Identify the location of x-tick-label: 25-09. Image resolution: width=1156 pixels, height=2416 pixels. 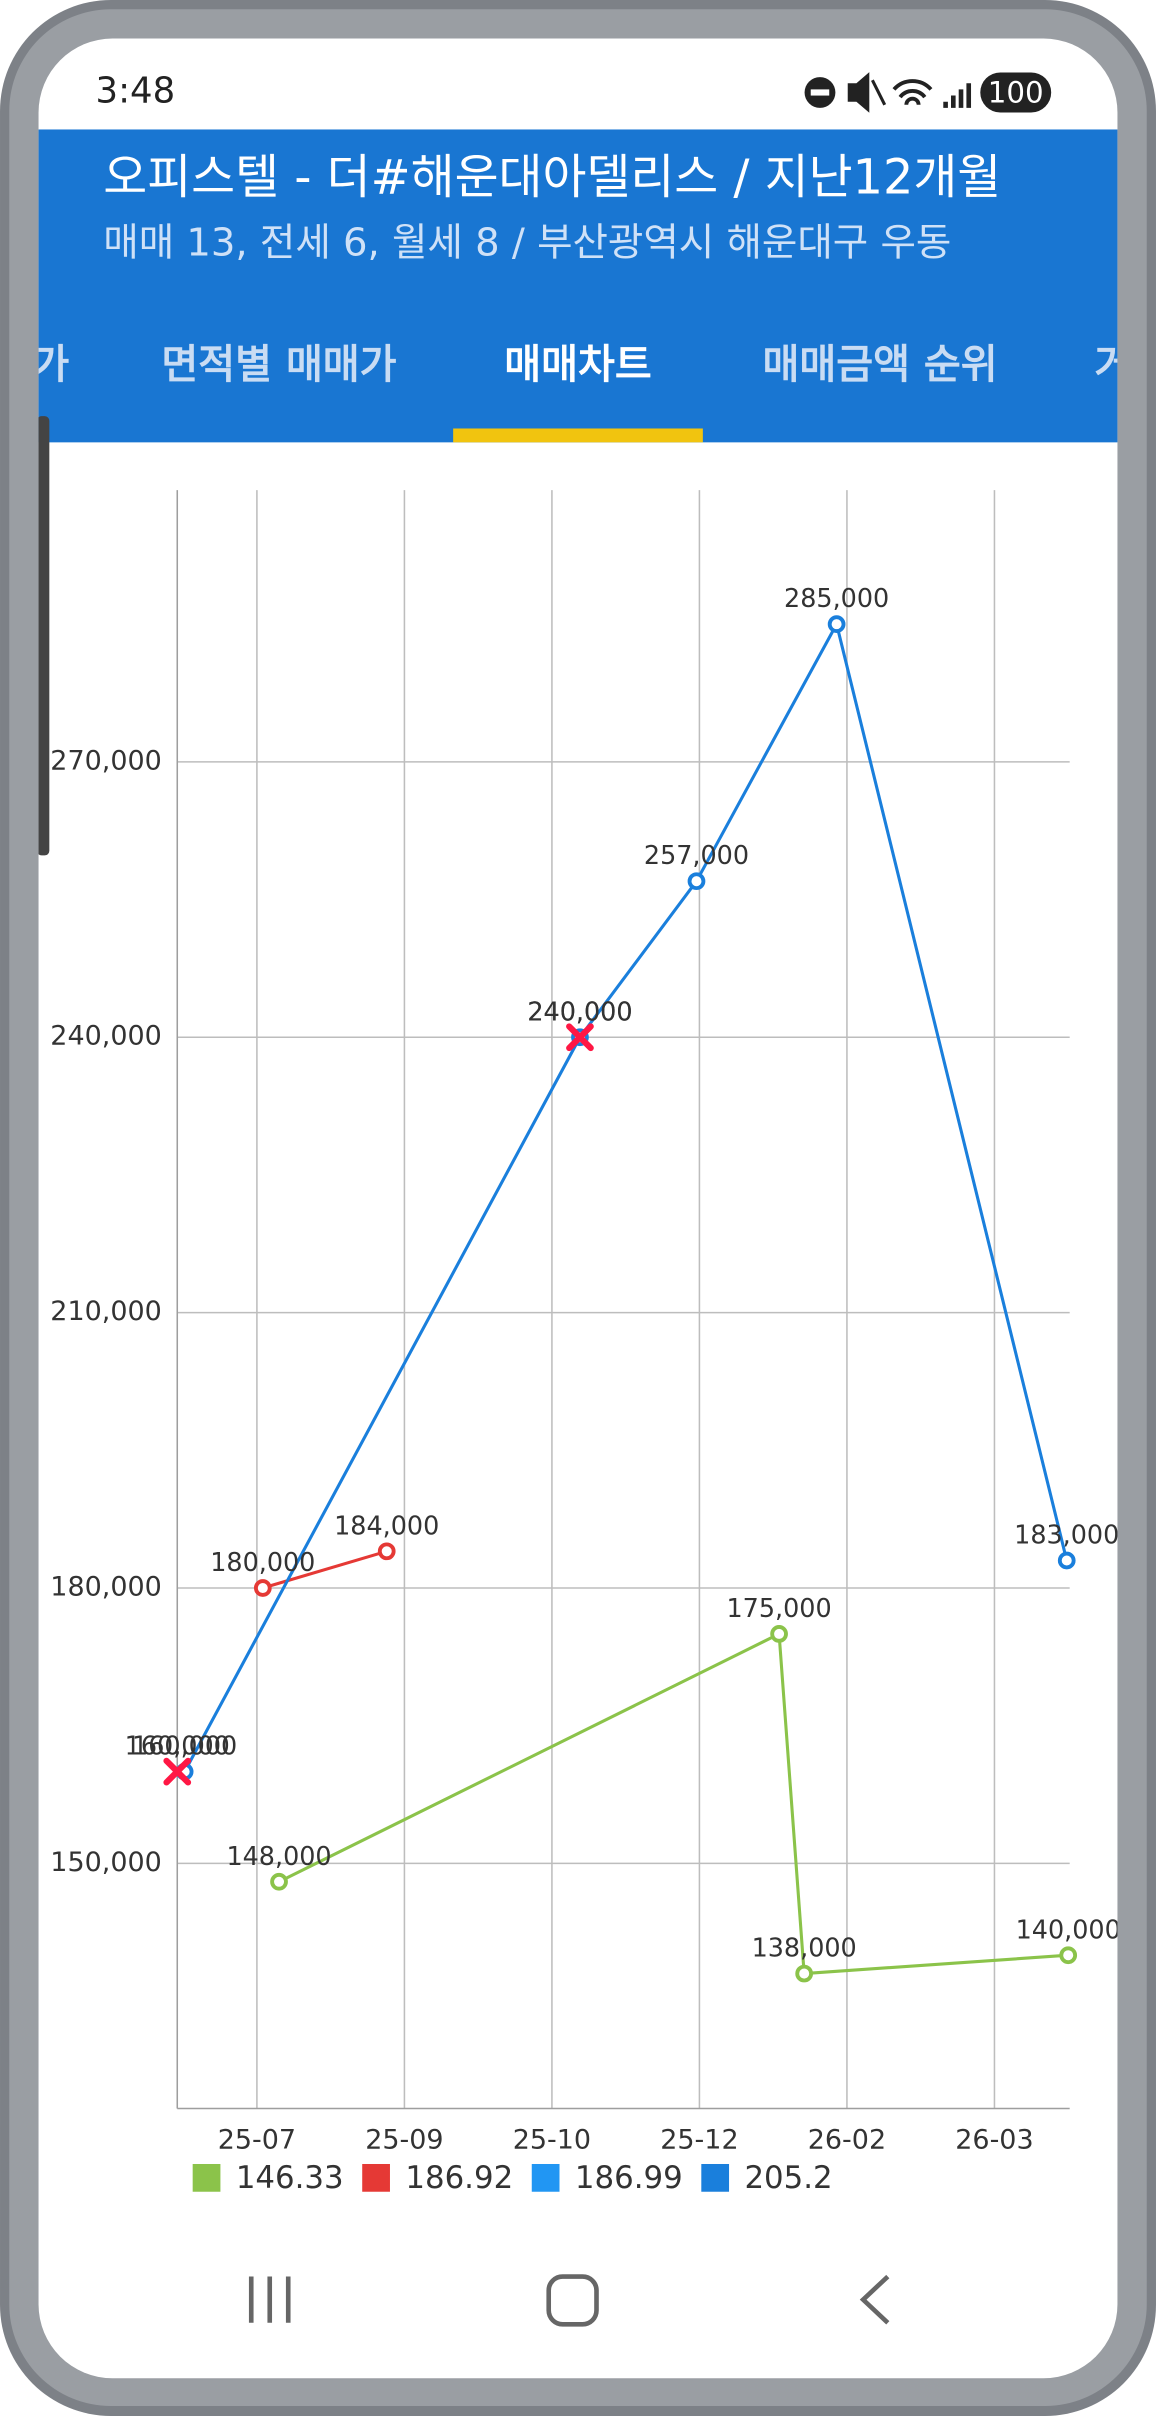
(404, 2139).